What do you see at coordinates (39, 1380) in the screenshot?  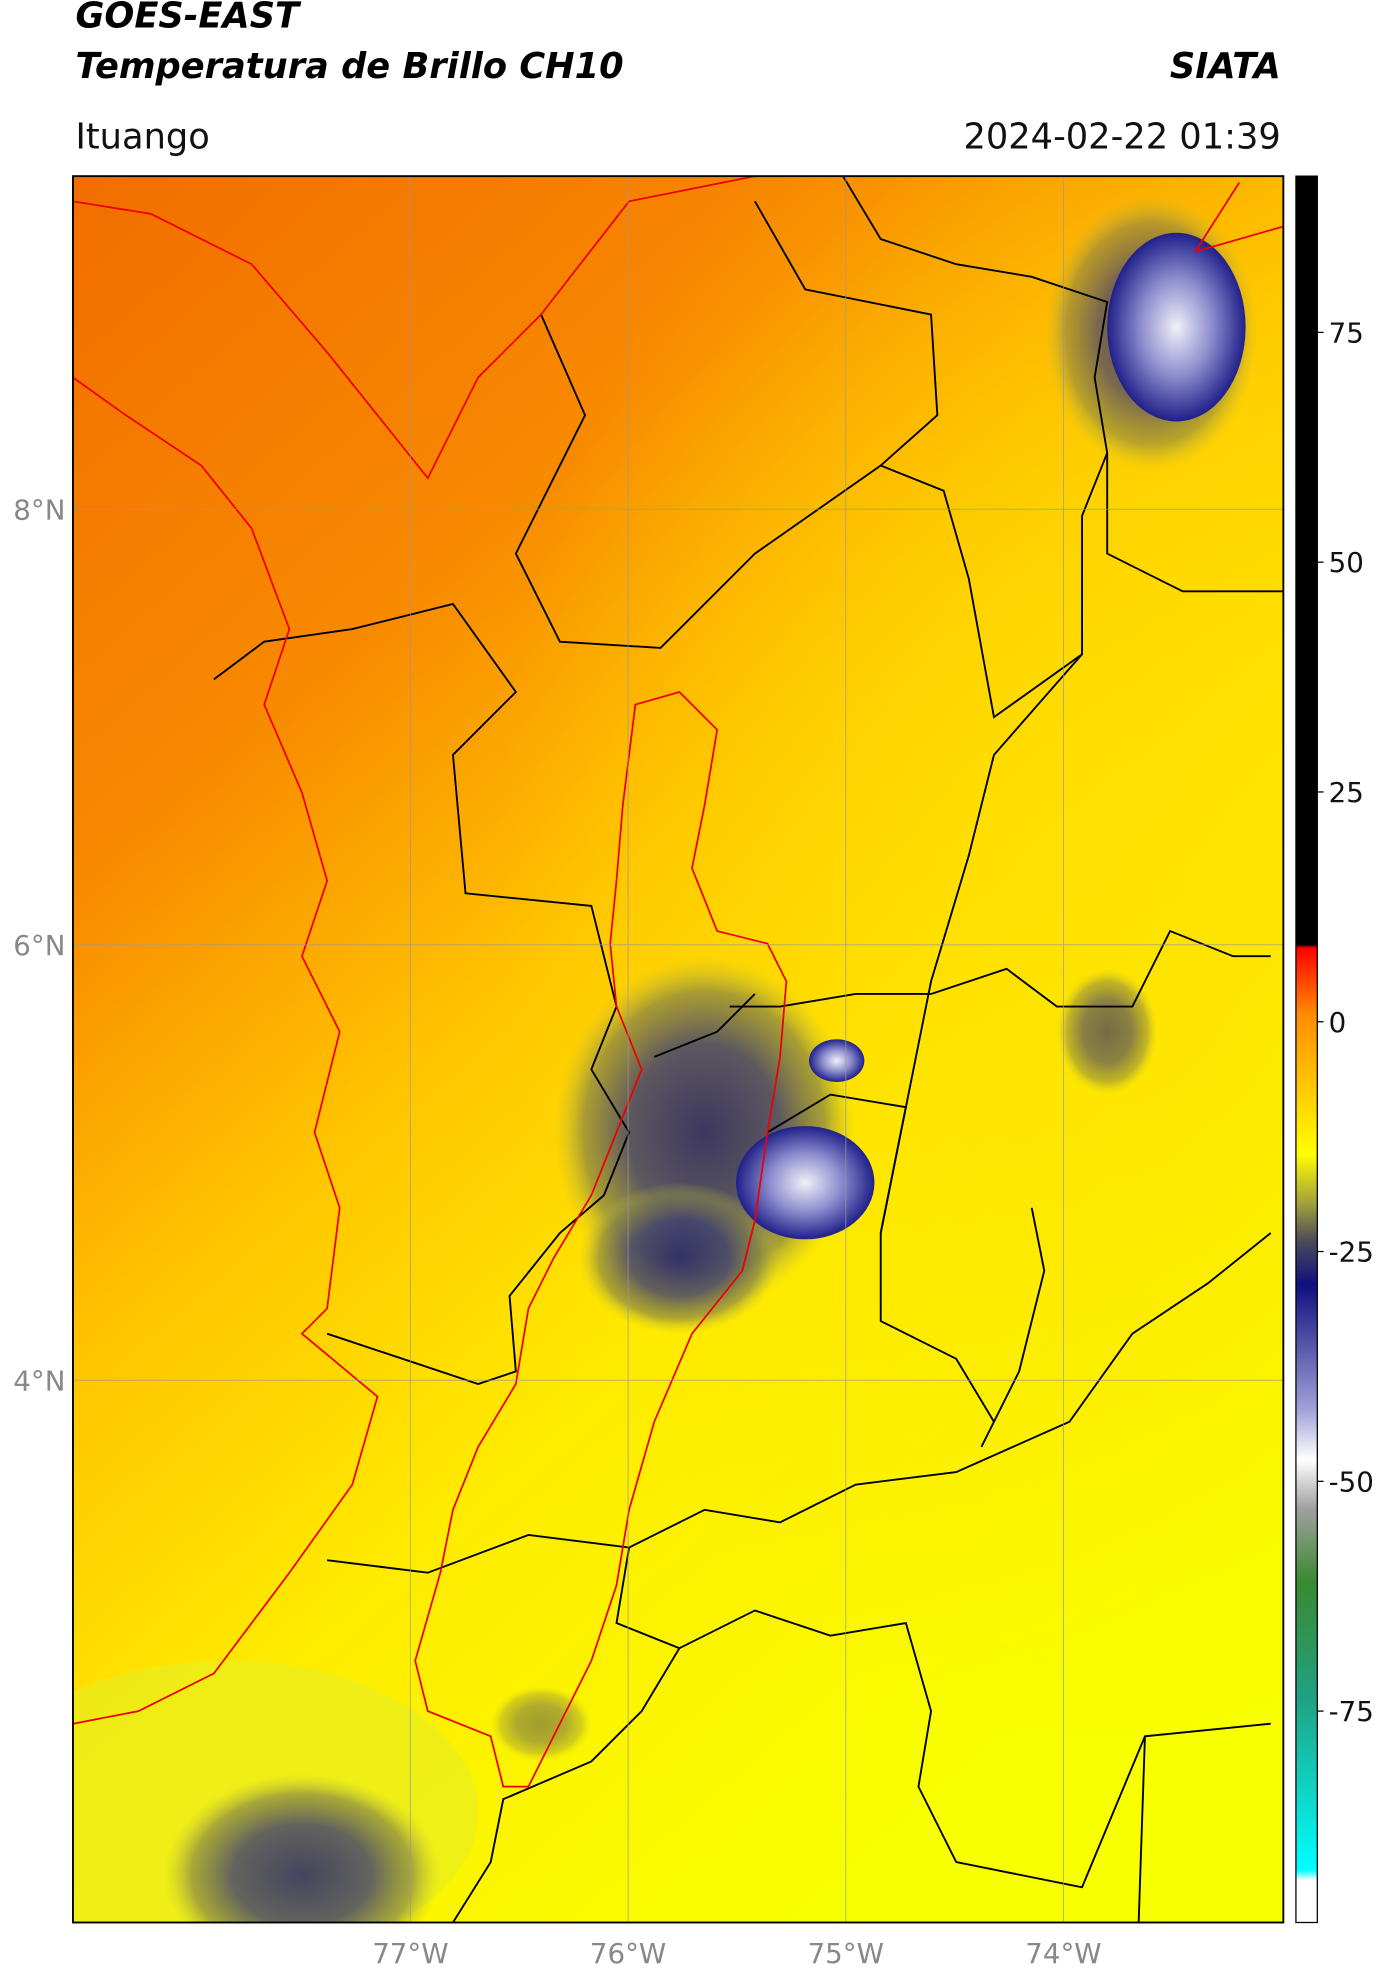 I see `y-tick-label: 4°N` at bounding box center [39, 1380].